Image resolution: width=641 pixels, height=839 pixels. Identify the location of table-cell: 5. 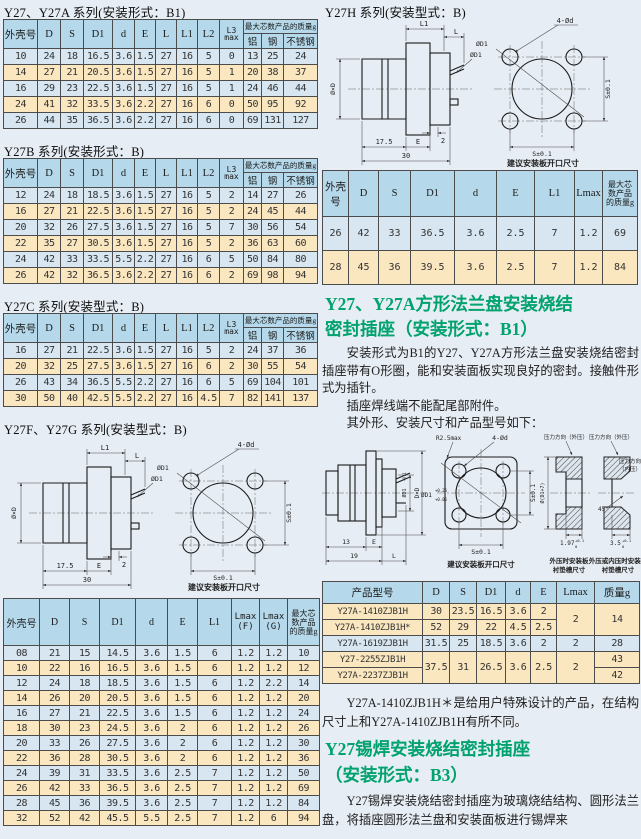
(208, 350).